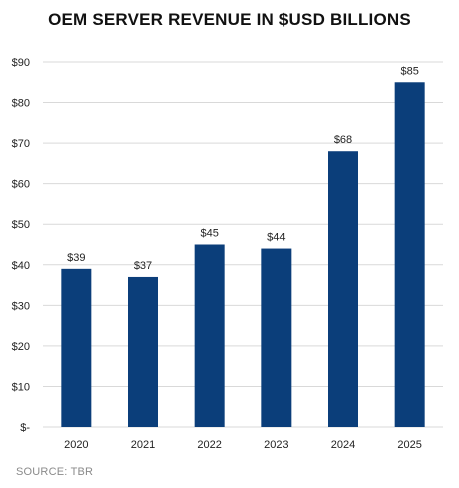  I want to click on y-tick-label: $90, so click(21, 63).